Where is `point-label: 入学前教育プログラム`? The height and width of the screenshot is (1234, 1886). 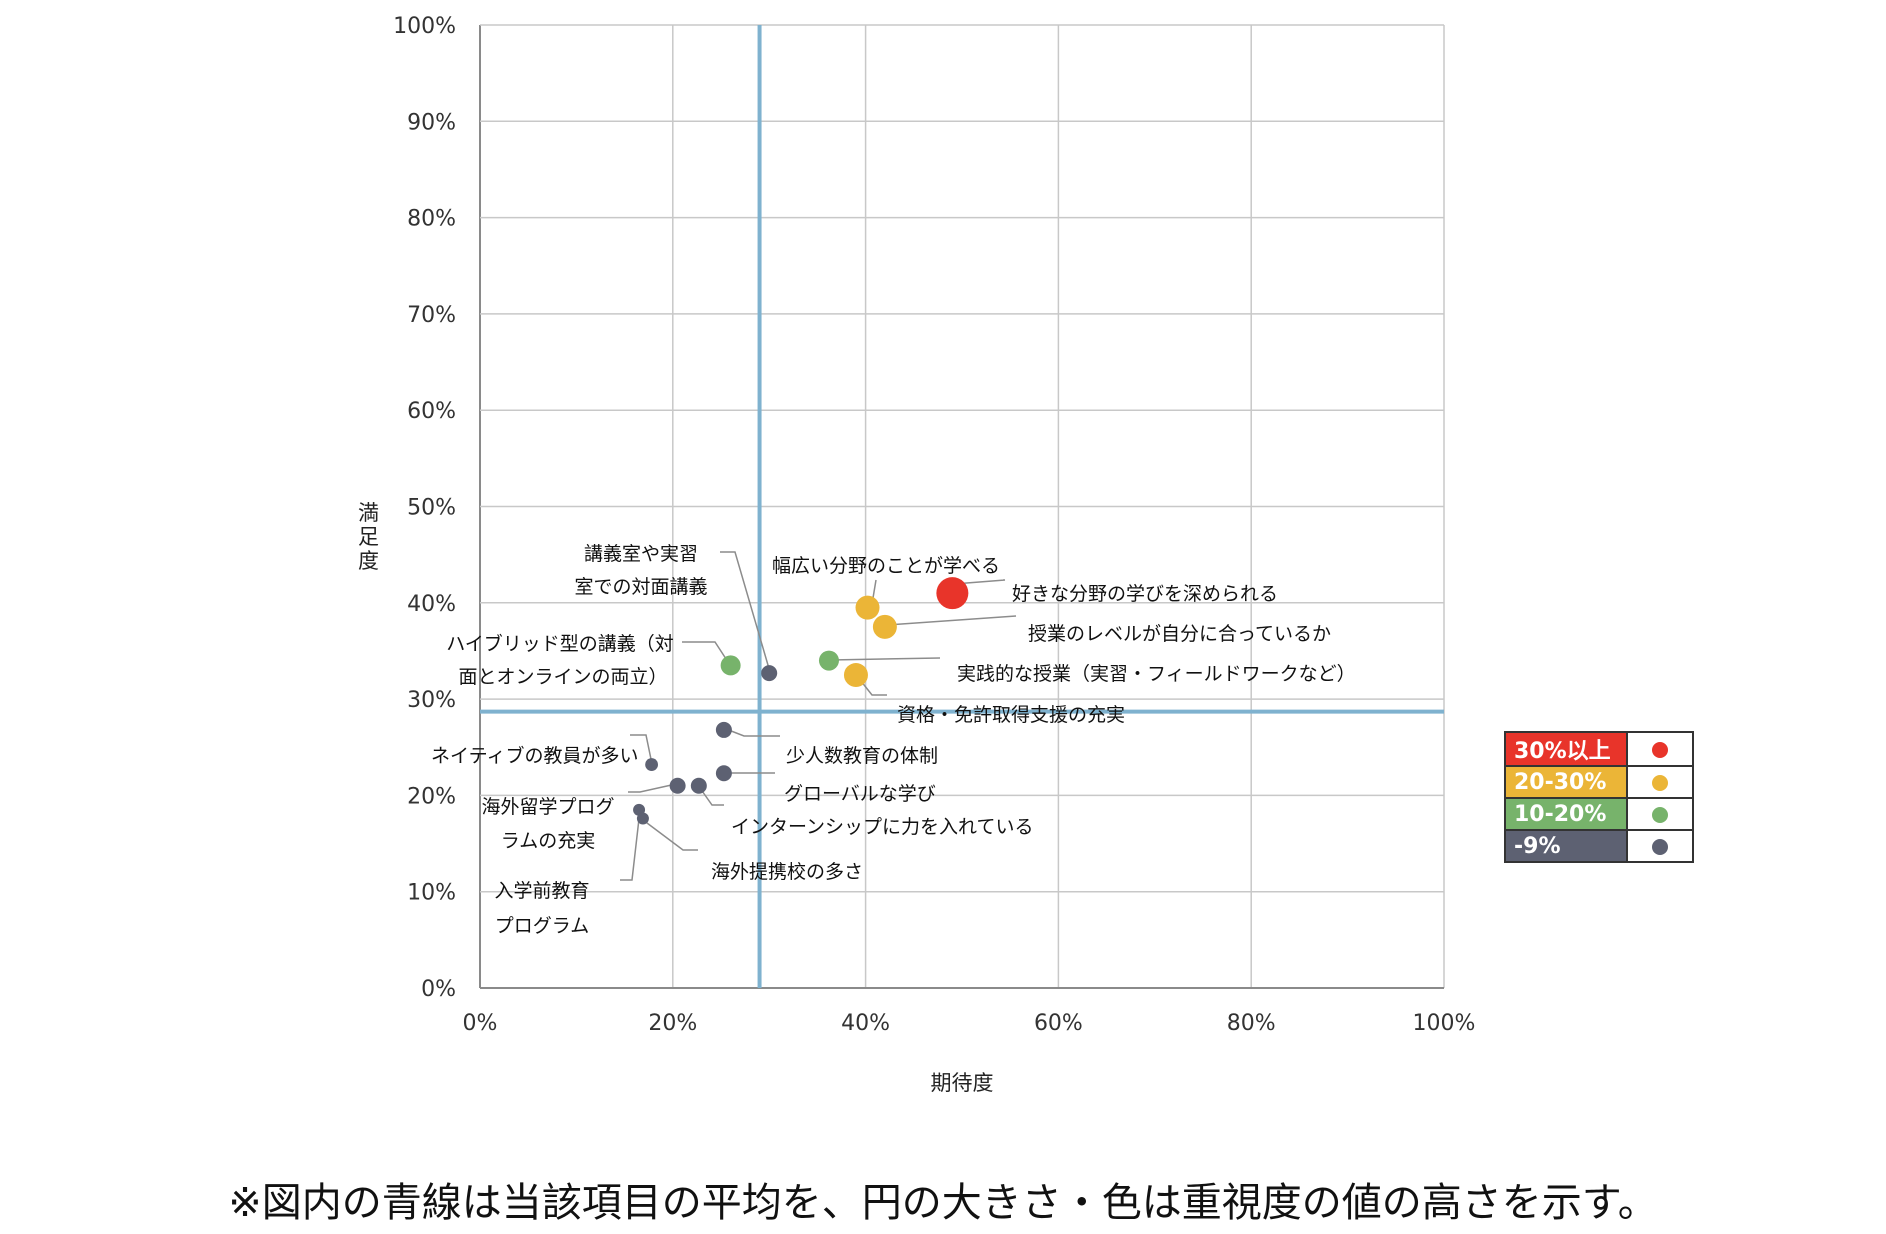 point-label: 入学前教育プログラム is located at coordinates (541, 908).